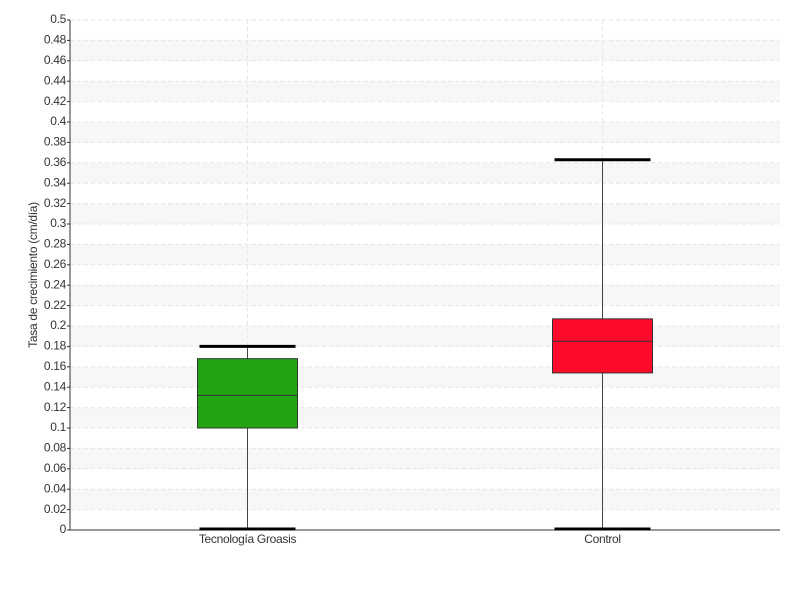 The height and width of the screenshot is (600, 800). What do you see at coordinates (55, 346) in the screenshot?
I see `y-tick-label: 0.18` at bounding box center [55, 346].